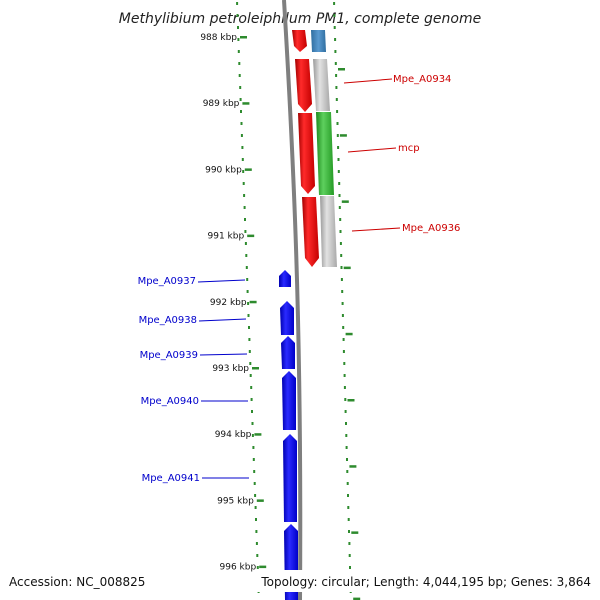  What do you see at coordinates (328, 231) in the screenshot?
I see `gene-arrow-grey` at bounding box center [328, 231].